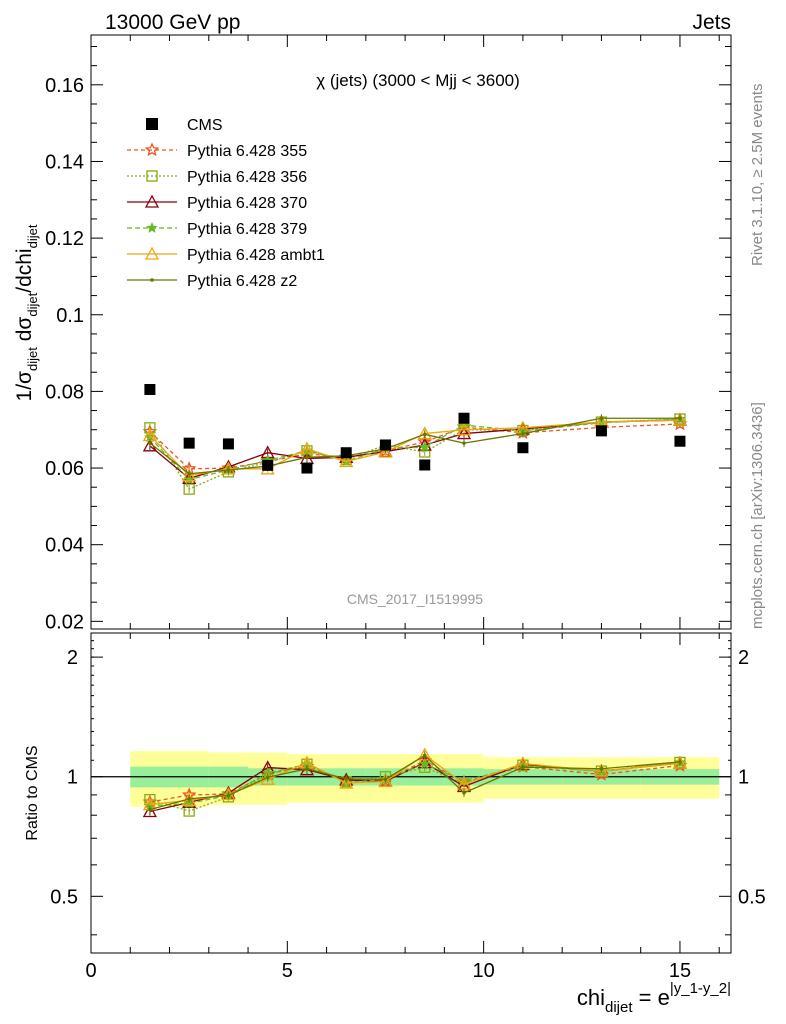 The height and width of the screenshot is (1024, 786). What do you see at coordinates (242, 281) in the screenshot?
I see `legend-label: Pythia 6.428 z2` at bounding box center [242, 281].